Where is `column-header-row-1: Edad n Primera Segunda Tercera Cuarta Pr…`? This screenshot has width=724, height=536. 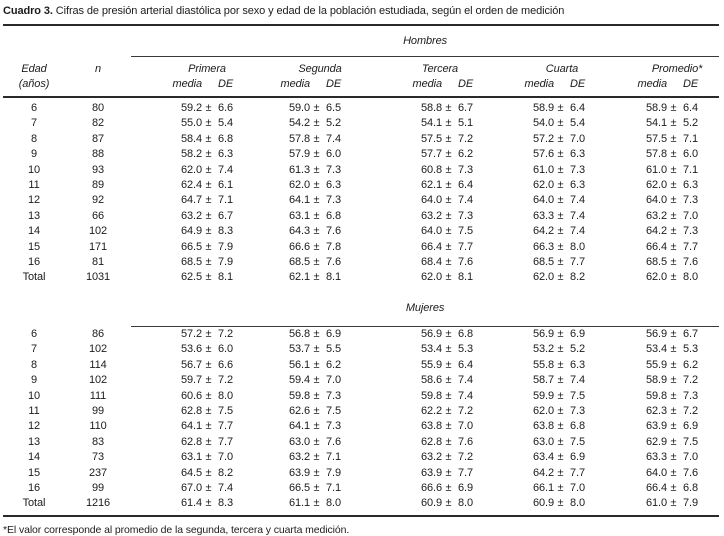
column-header-row-1: Edad n Primera Segunda Tercera Cuarta Pr… is located at coordinates (361, 67).